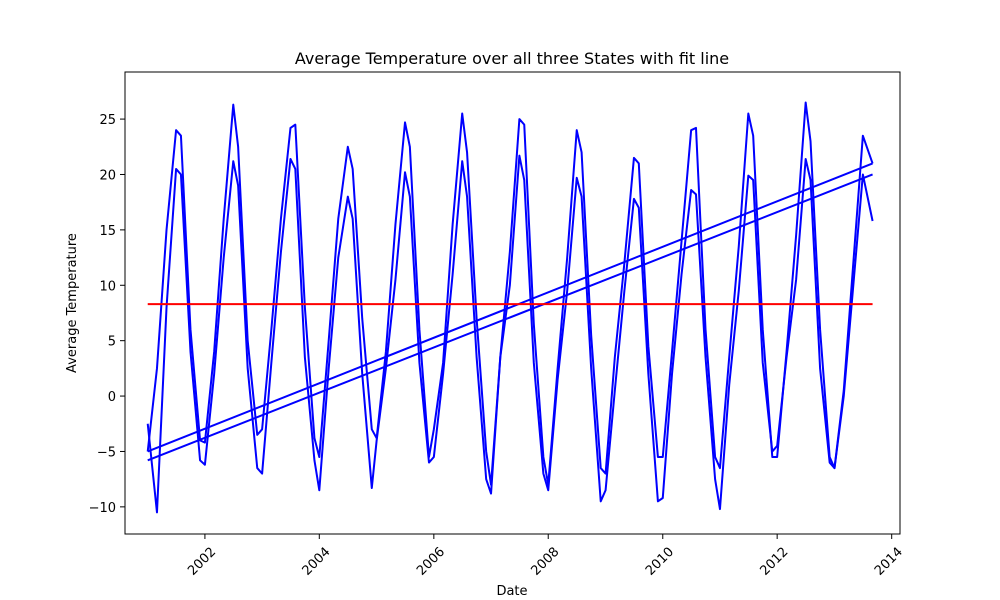 The image size is (1000, 600). What do you see at coordinates (107, 314) in the screenshot?
I see `y-axis: −10 −5 0 5 10 15 20 25` at bounding box center [107, 314].